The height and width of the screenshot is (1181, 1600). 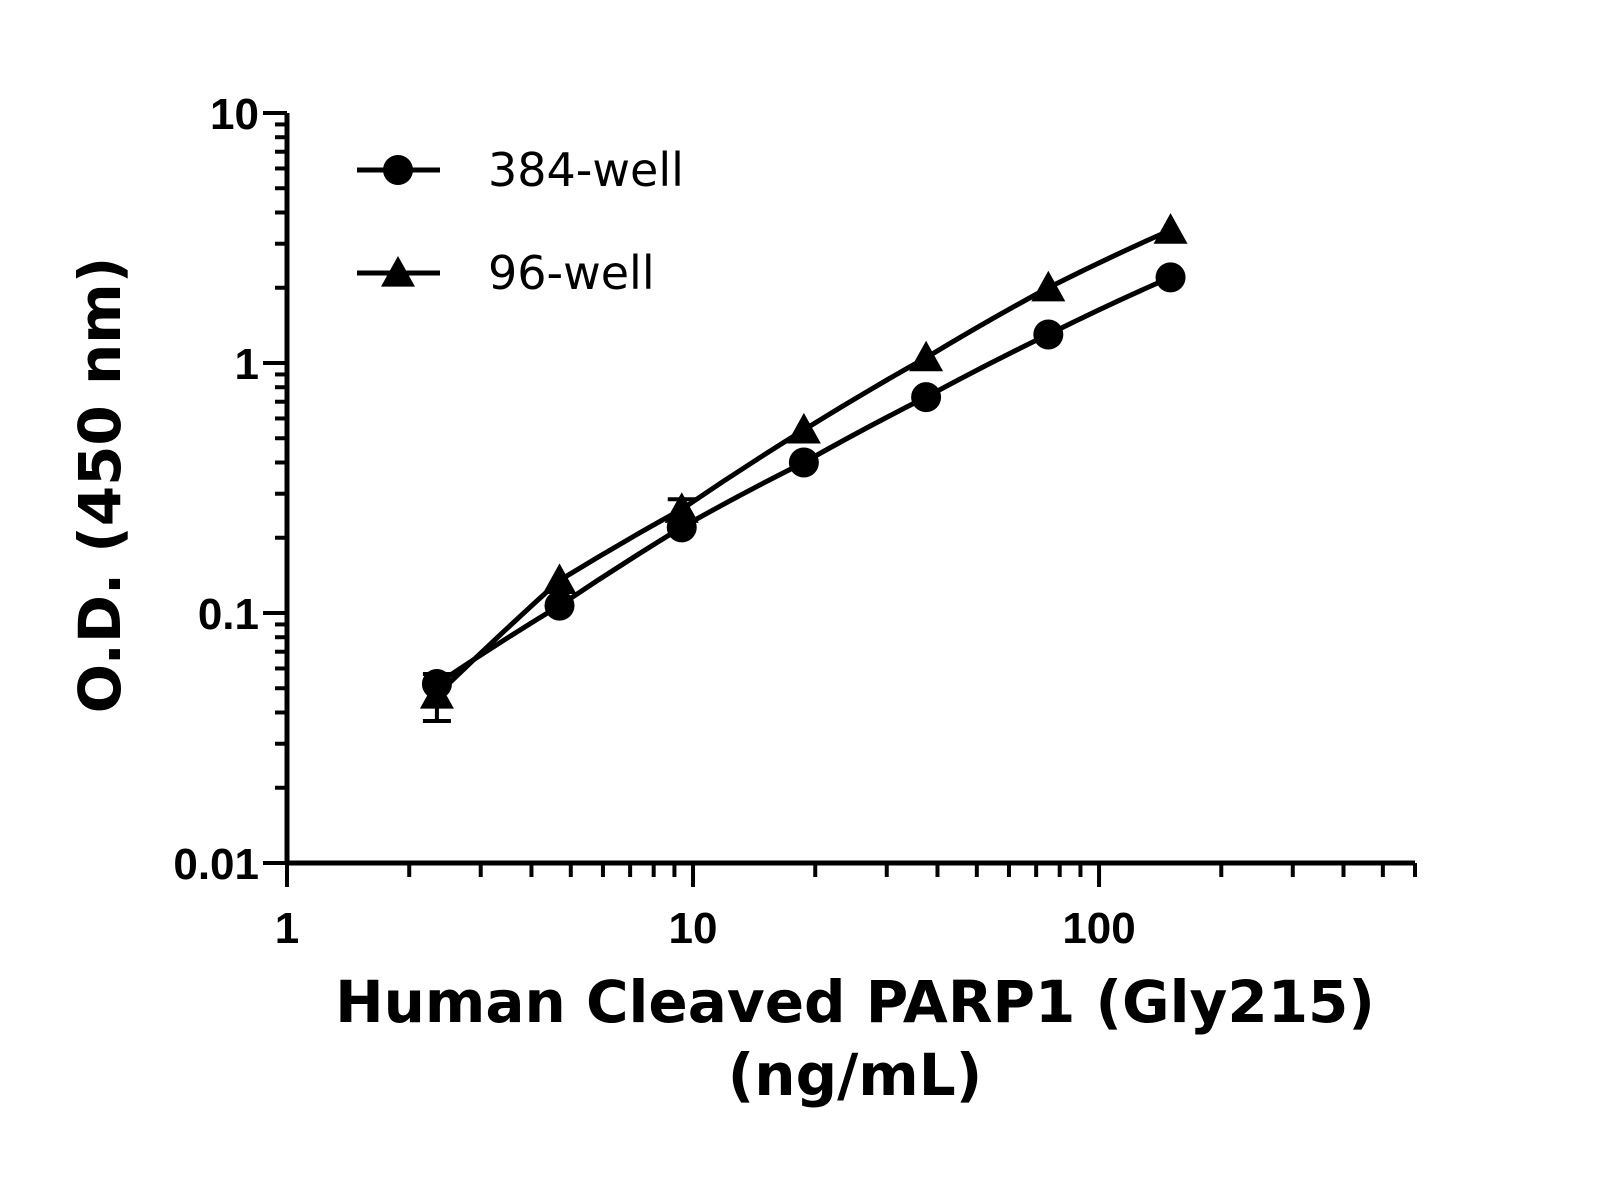 I want to click on legend-label: 384-well, so click(x=586, y=170).